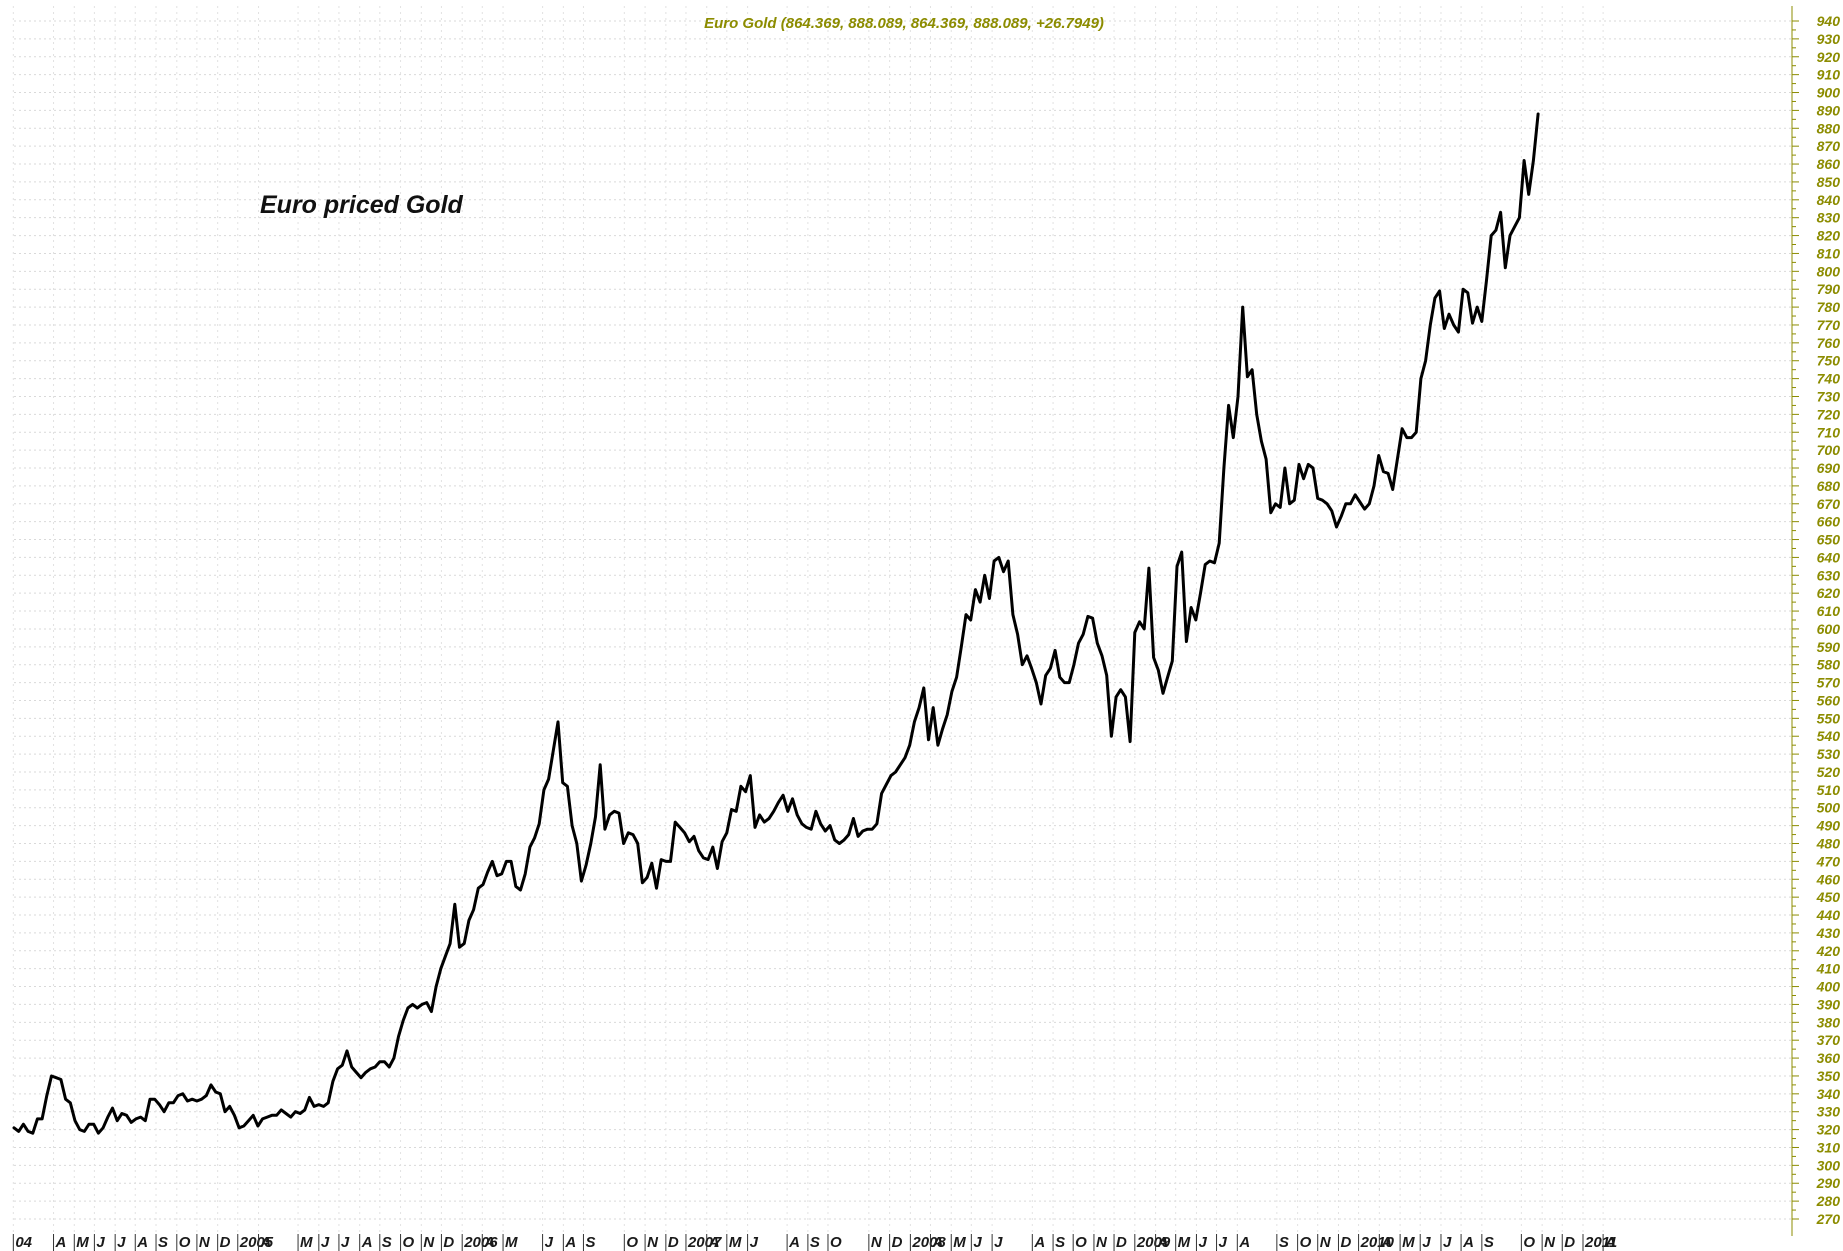  Describe the element at coordinates (1829, 629) in the screenshot. I see `y-tick-label: 600` at that location.